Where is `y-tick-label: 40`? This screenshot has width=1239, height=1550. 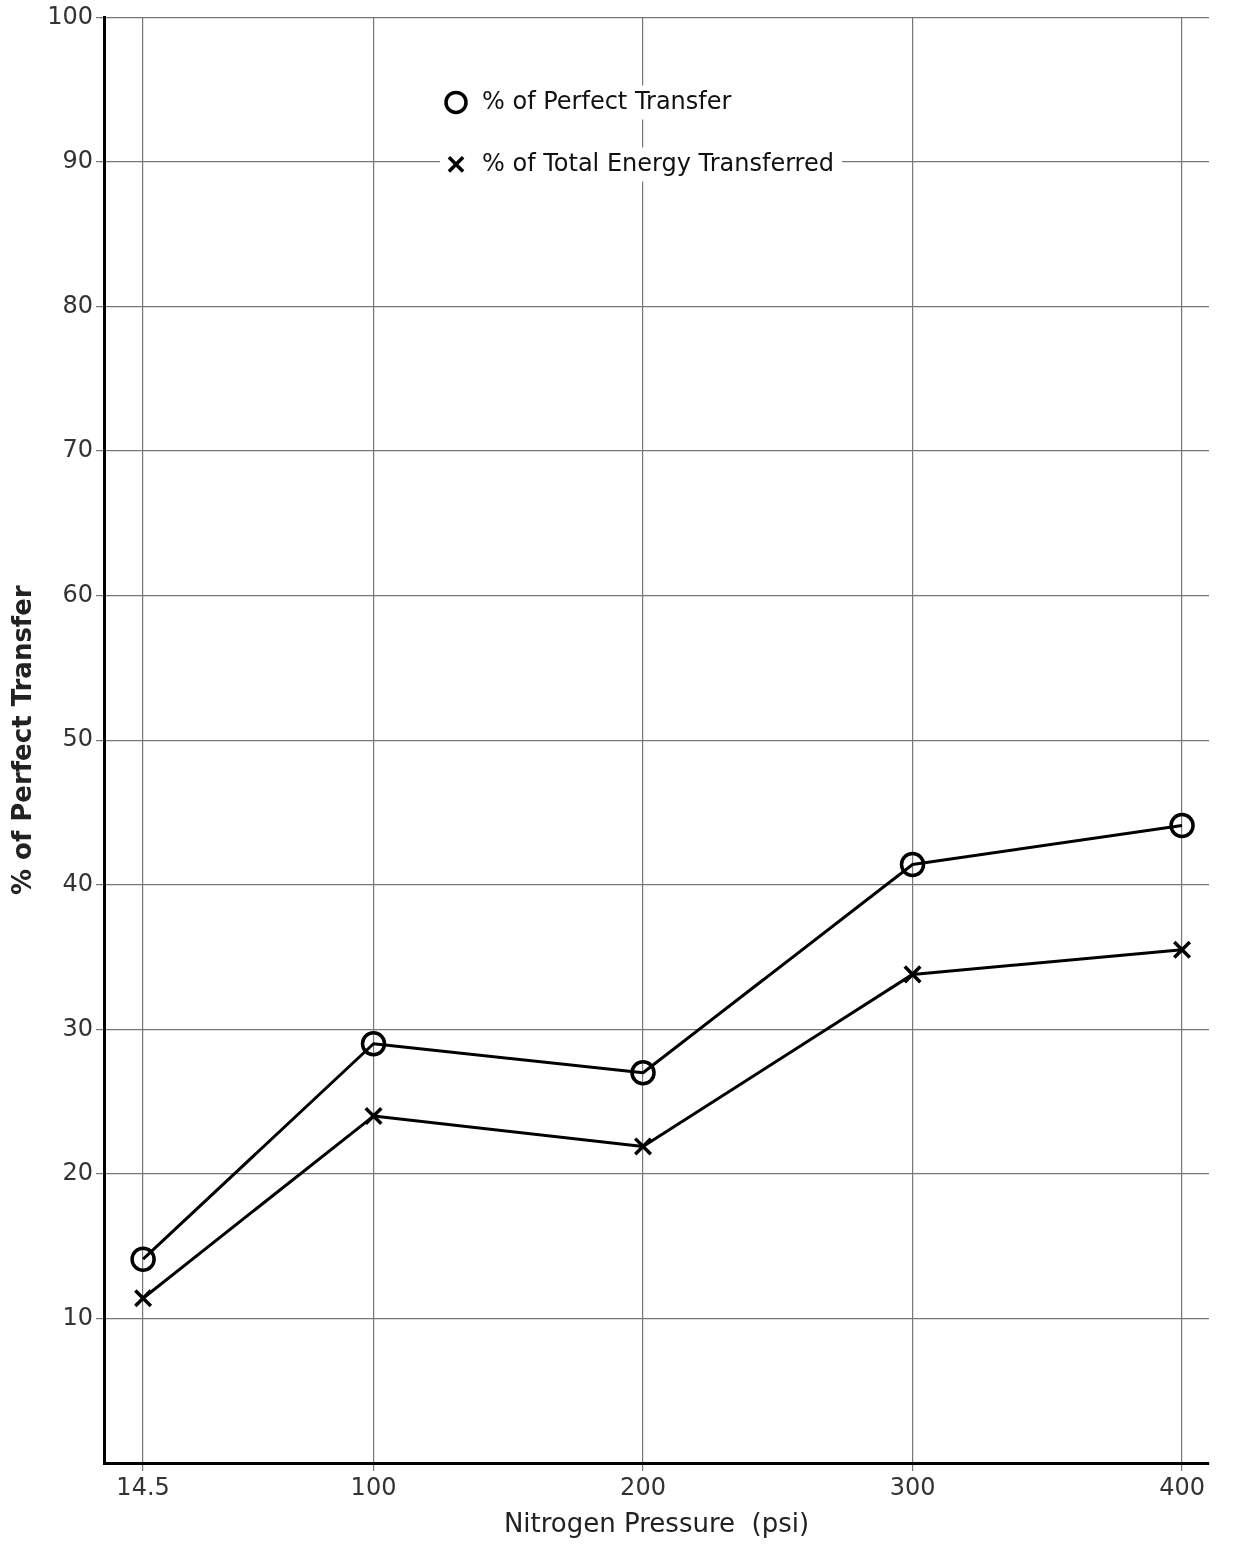
y-tick-label: 40 is located at coordinates (78, 882).